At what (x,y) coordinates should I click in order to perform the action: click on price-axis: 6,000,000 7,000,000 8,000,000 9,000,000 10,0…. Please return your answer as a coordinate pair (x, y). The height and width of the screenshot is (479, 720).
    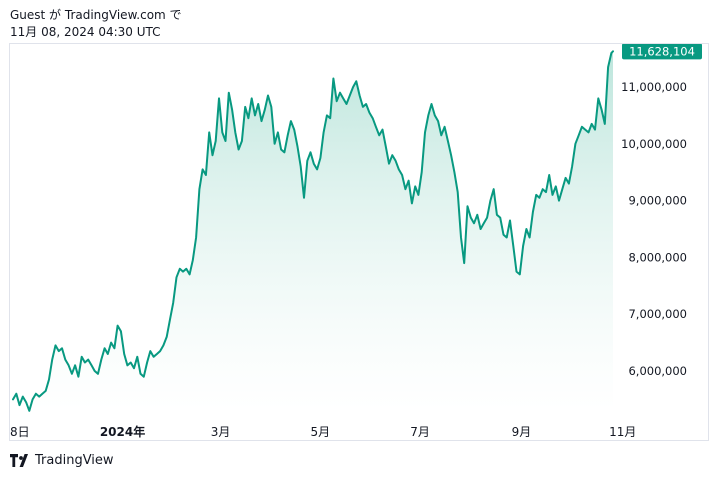
    Looking at the image, I should click on (661, 211).